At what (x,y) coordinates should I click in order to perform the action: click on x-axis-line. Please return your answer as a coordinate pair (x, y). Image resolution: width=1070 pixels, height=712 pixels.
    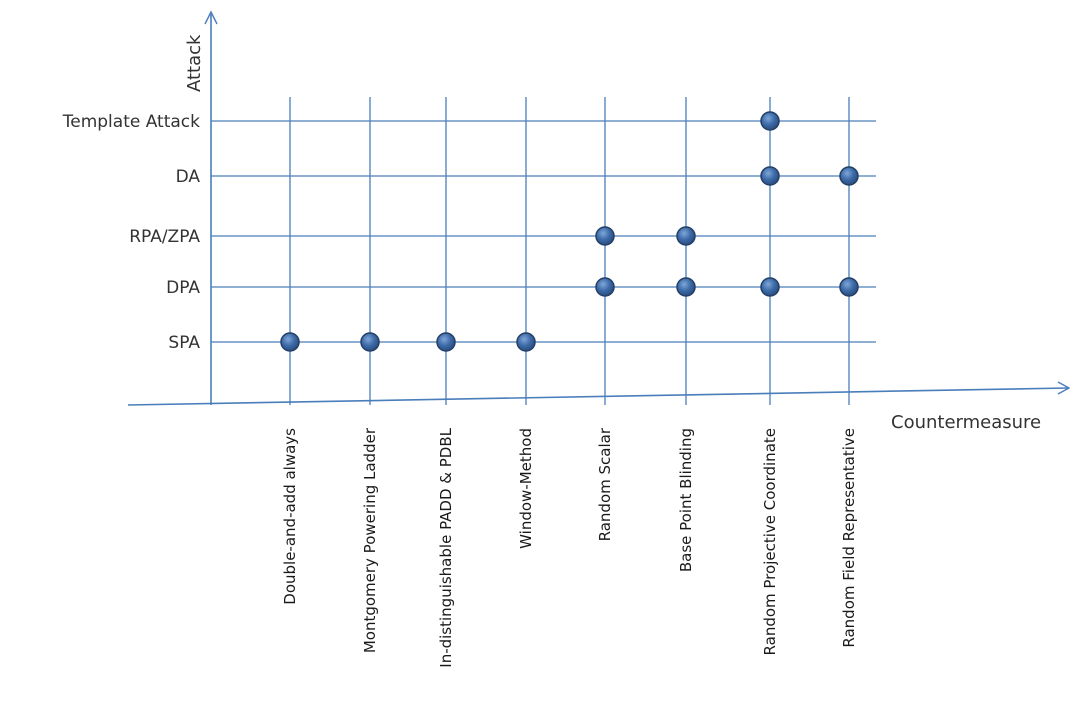
    Looking at the image, I should click on (598, 396).